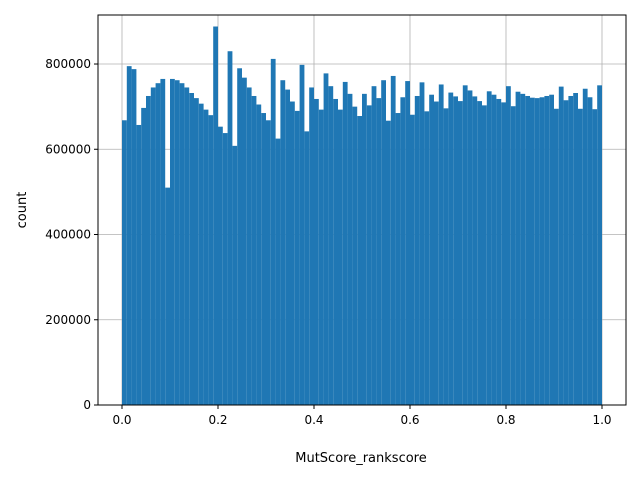  What do you see at coordinates (360, 458) in the screenshot?
I see `x-axis-label: MutScore_rankscore` at bounding box center [360, 458].